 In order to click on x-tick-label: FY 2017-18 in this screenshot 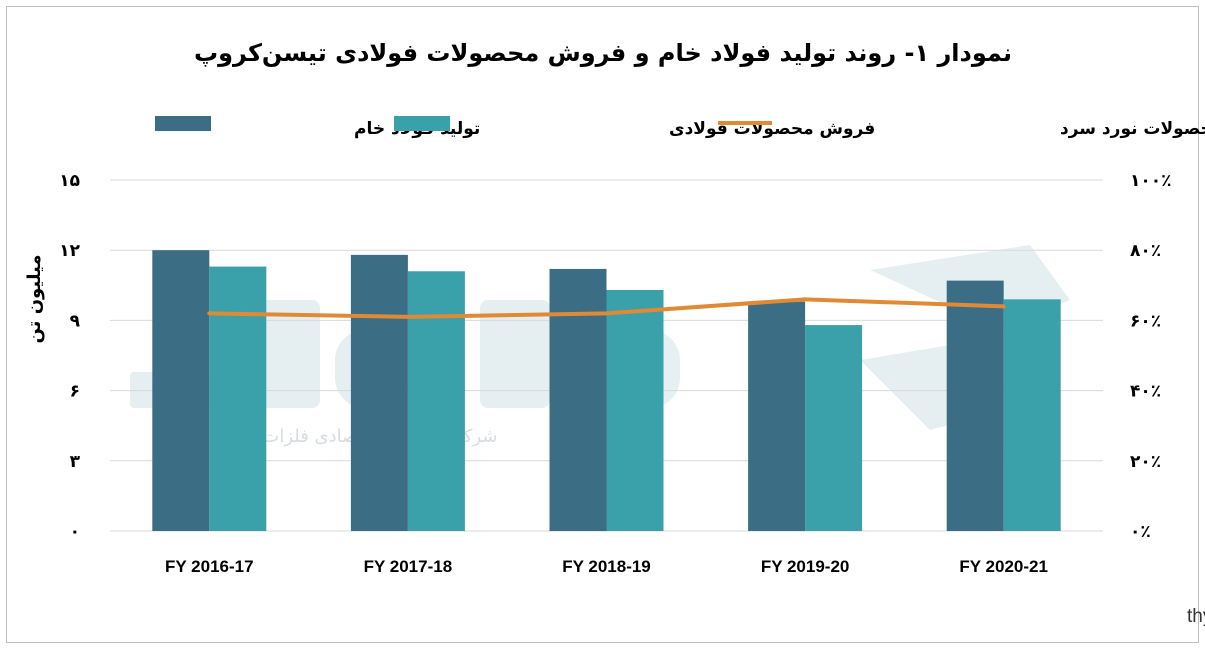, I will do `click(408, 566)`.